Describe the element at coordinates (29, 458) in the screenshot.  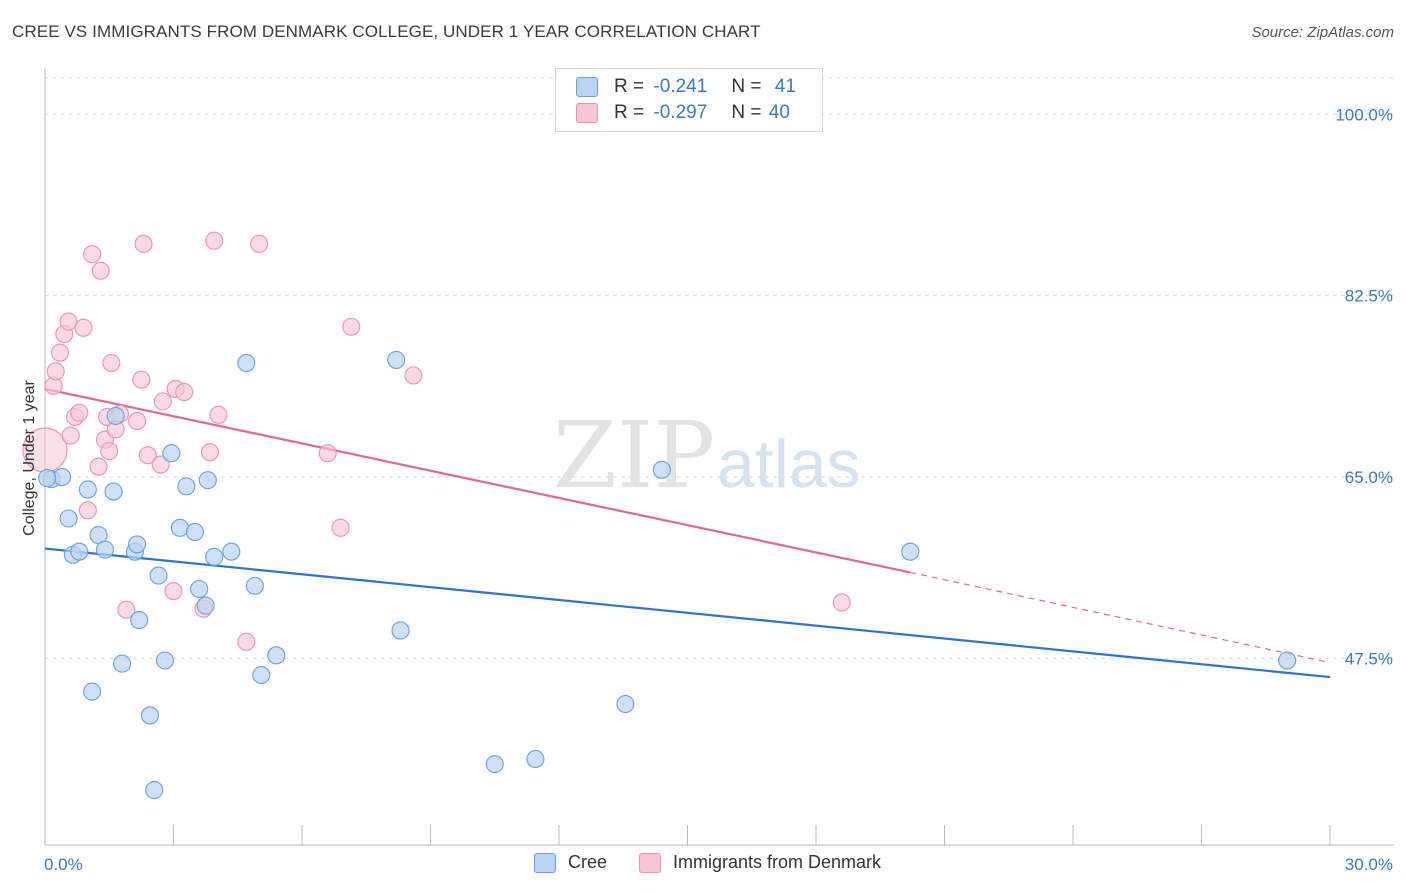
I see `y-axis-label: College, Under 1 year` at that location.